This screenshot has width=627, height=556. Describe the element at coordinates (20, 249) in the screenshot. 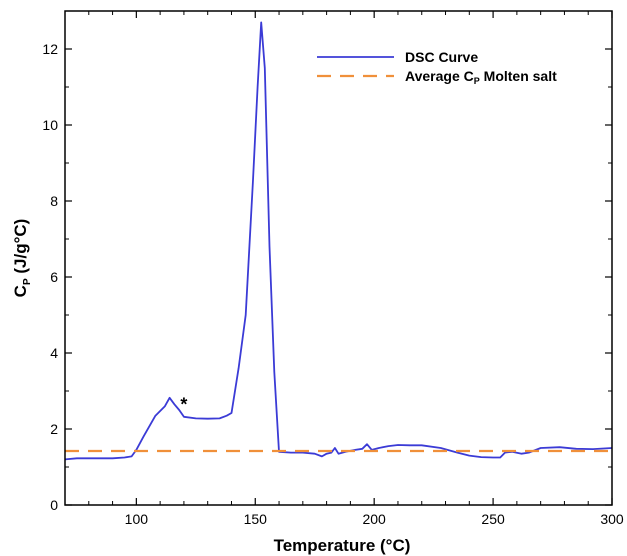

I see `y-axis-title-rest: (J/g°C)` at that location.